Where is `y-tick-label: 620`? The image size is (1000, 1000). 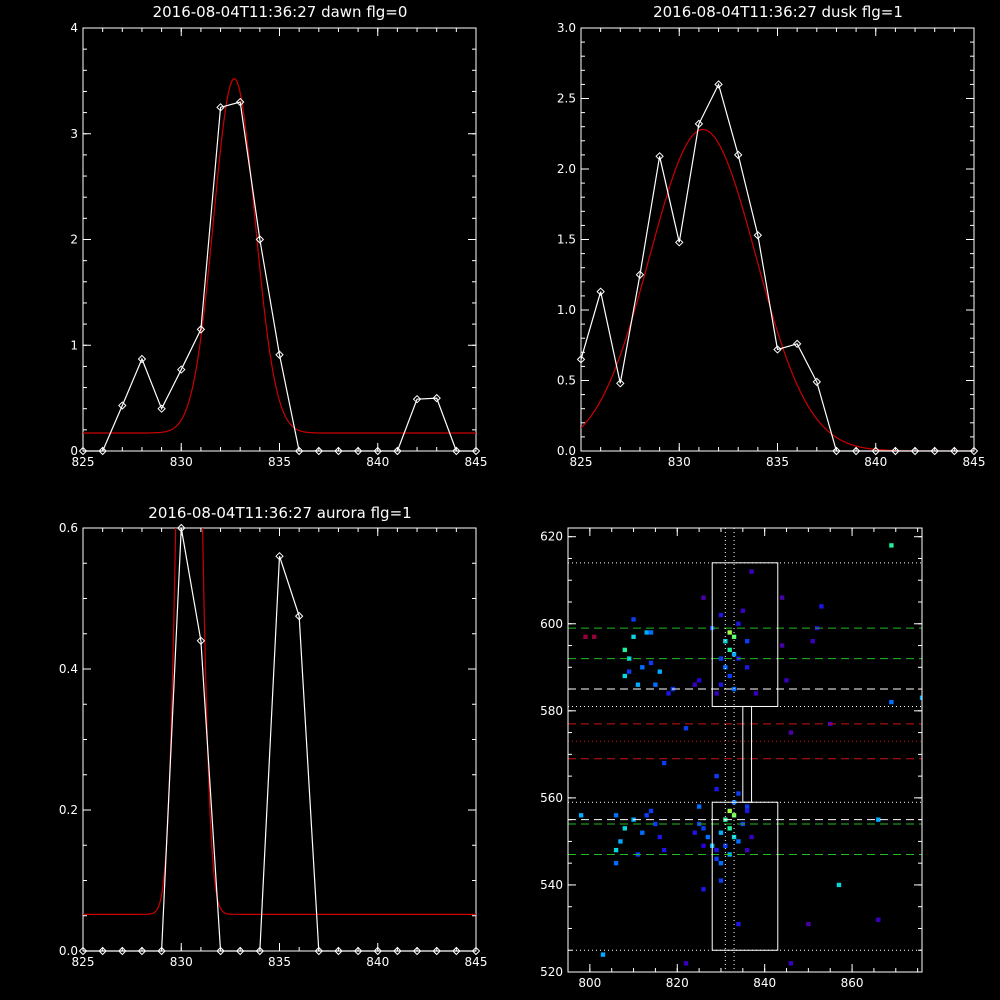
y-tick-label: 620 is located at coordinates (551, 537).